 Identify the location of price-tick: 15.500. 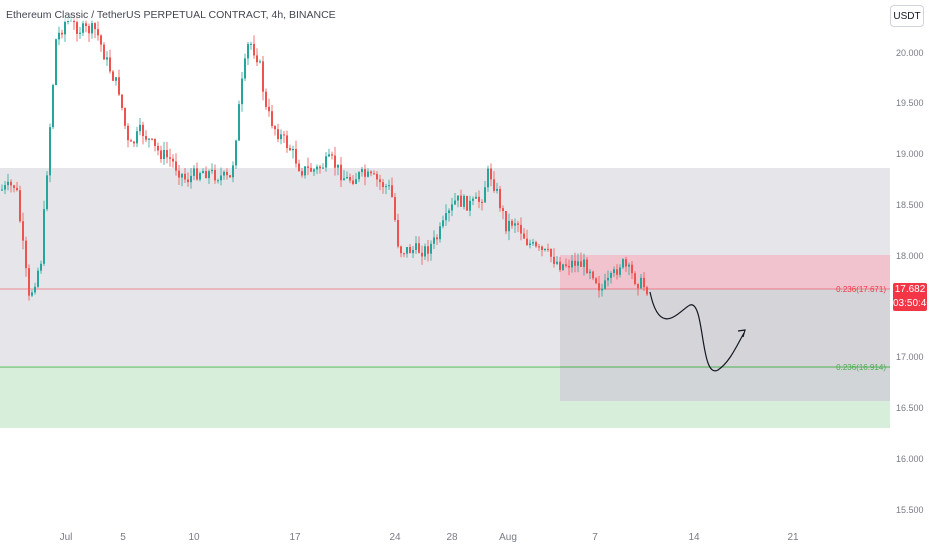
(910, 510).